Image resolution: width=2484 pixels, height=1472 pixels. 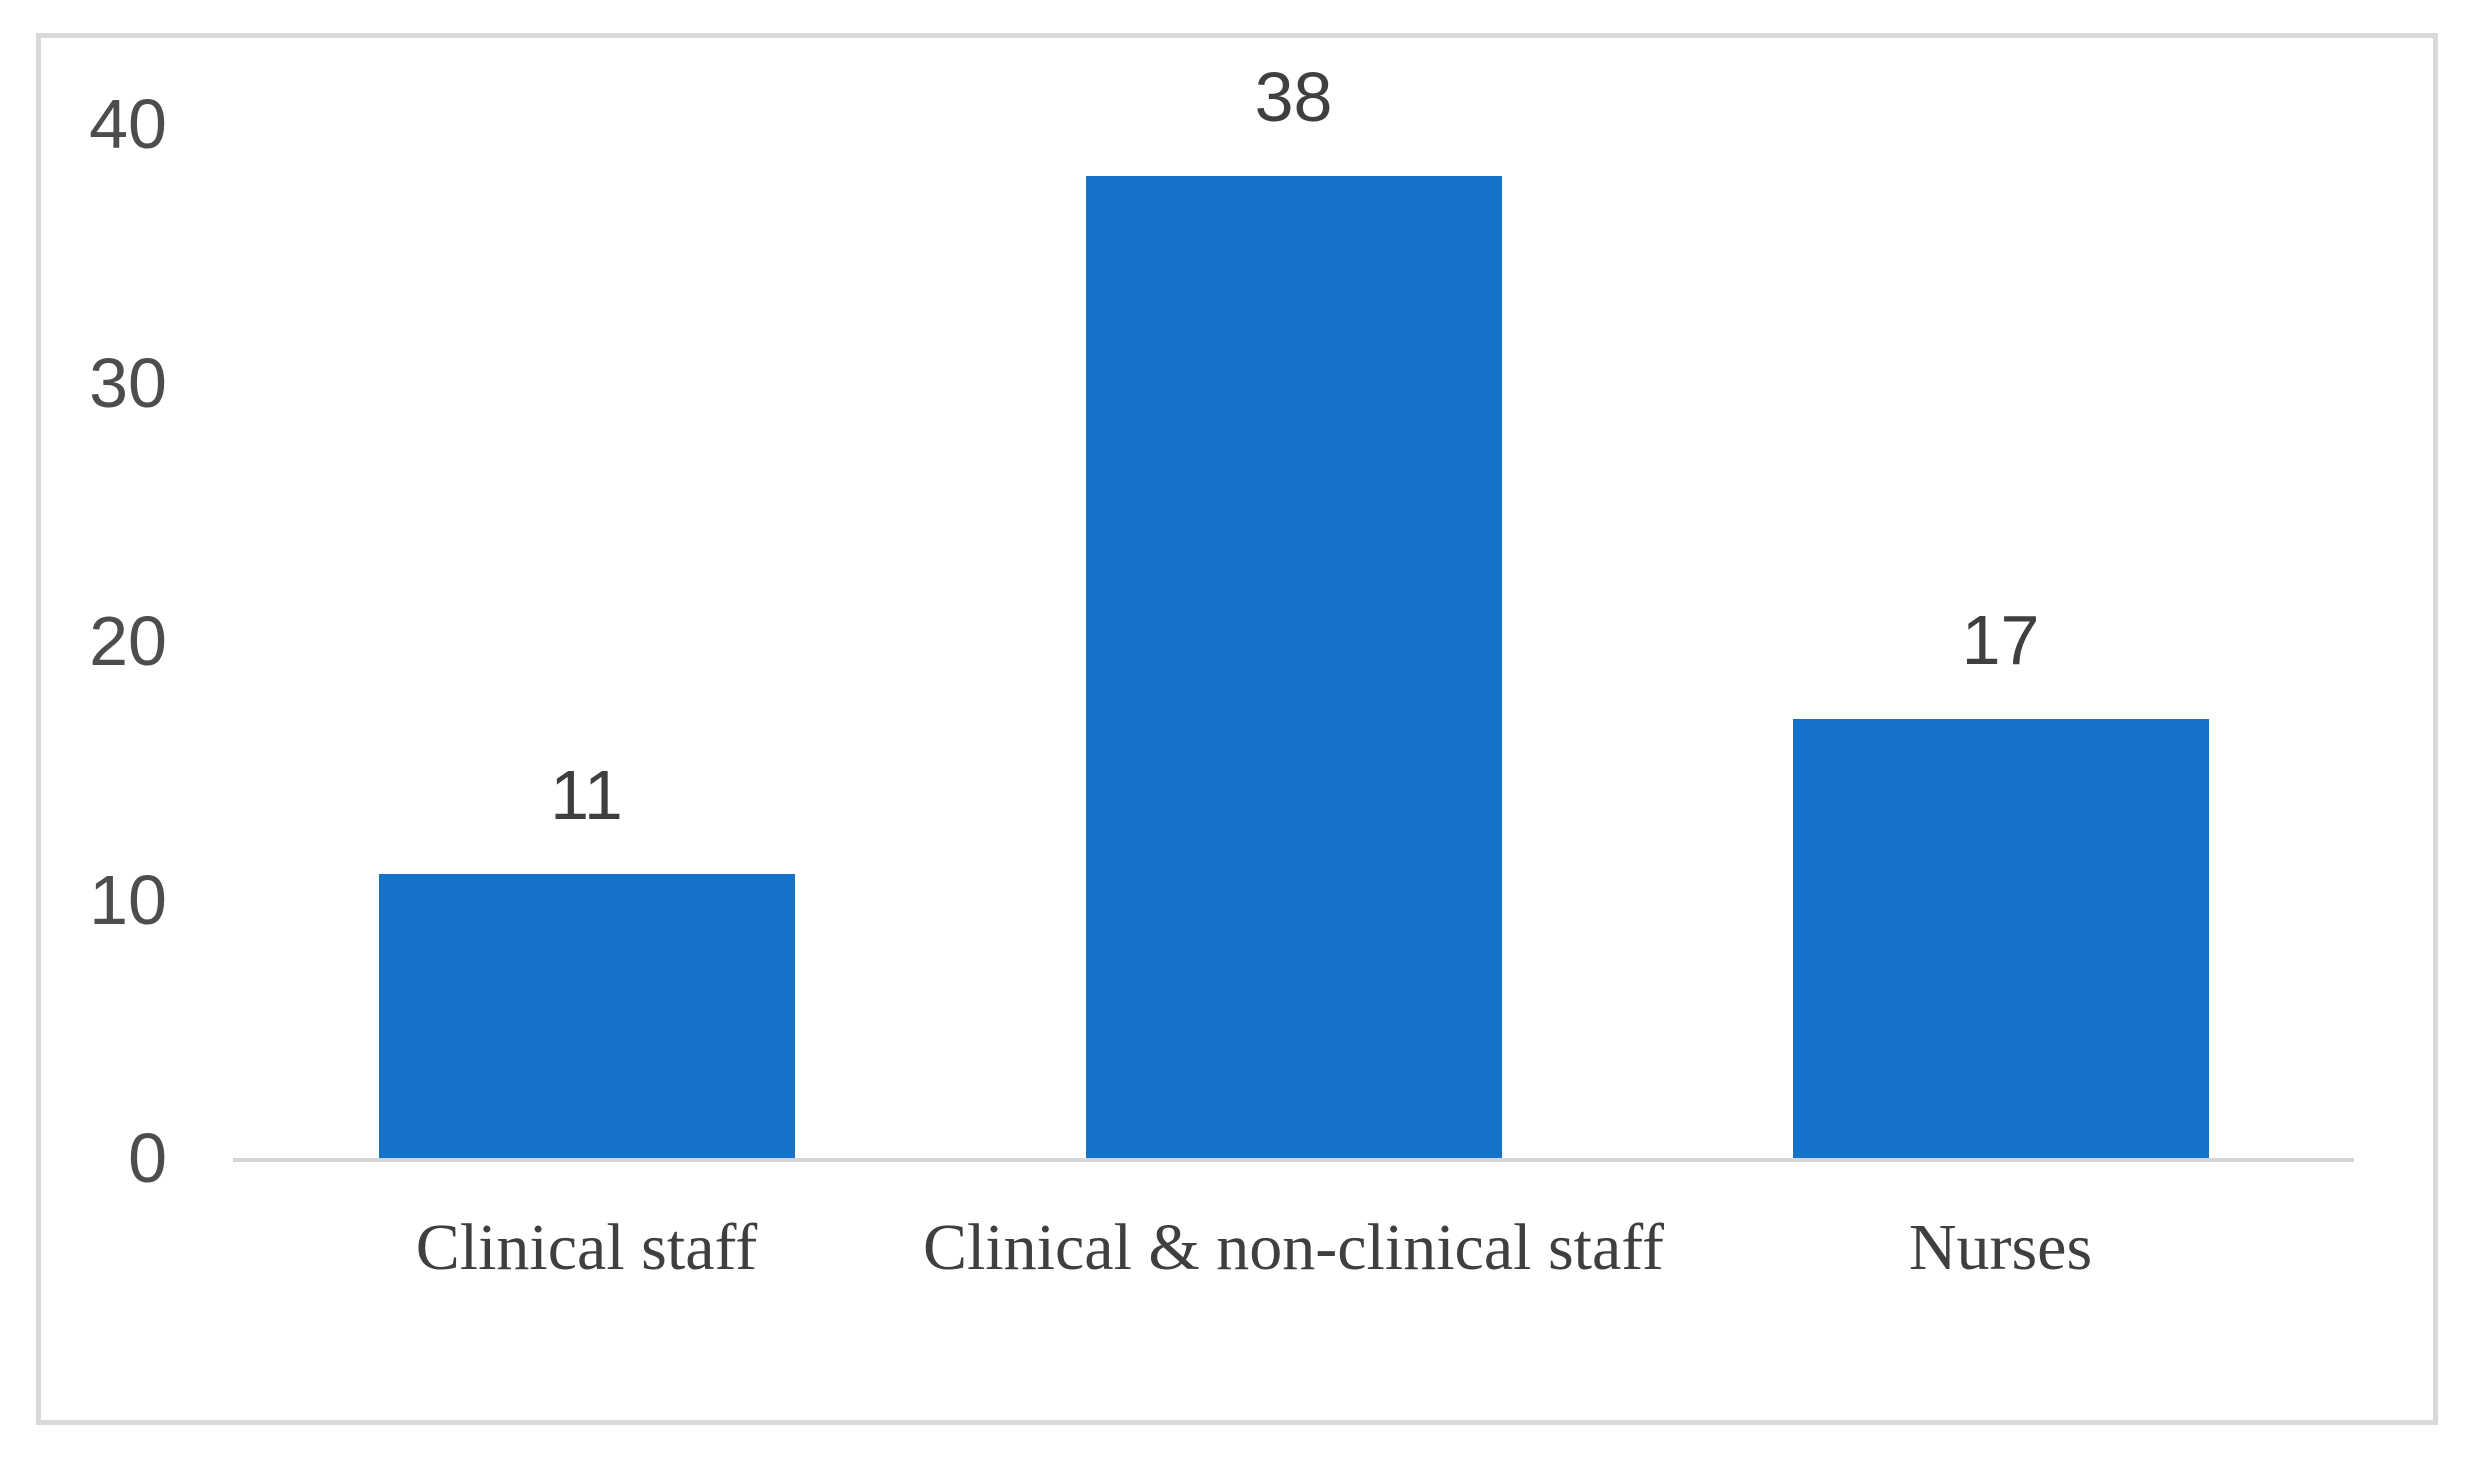 I want to click on bar-value-label: 17, so click(x=2000, y=639).